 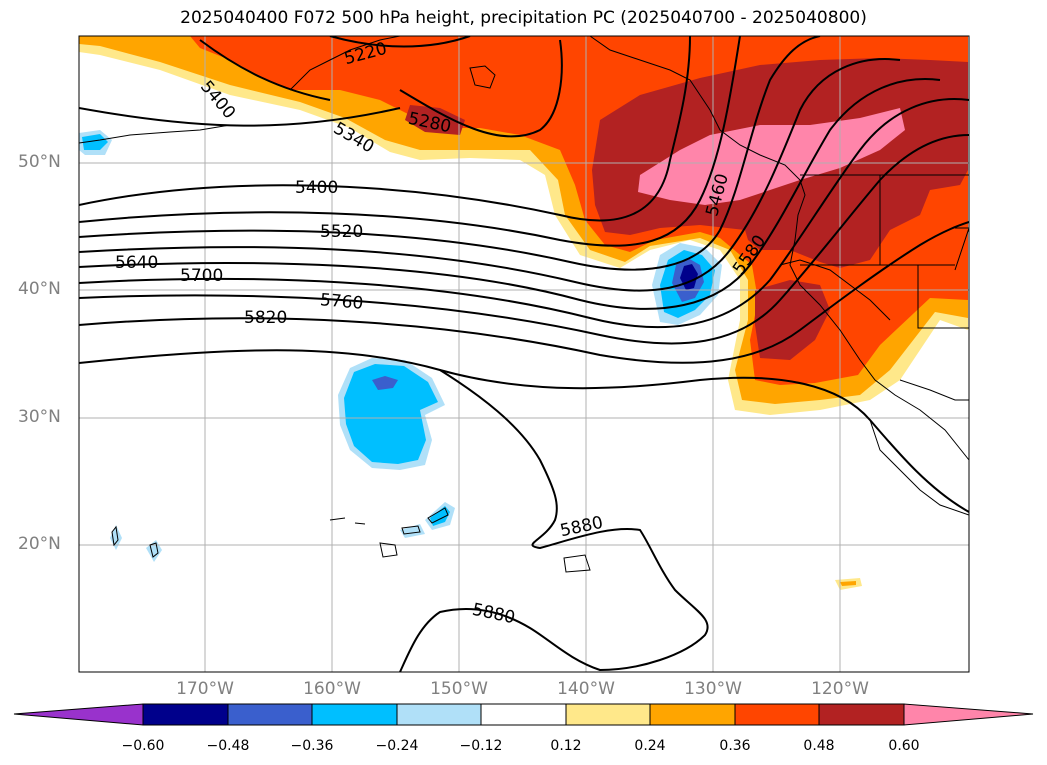 I want to click on colorbar-tick-label: −0.36, so click(x=312, y=746).